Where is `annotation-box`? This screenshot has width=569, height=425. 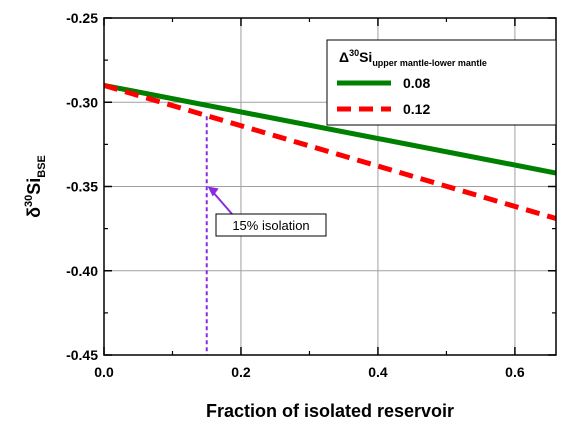 annotation-box is located at coordinates (271, 225).